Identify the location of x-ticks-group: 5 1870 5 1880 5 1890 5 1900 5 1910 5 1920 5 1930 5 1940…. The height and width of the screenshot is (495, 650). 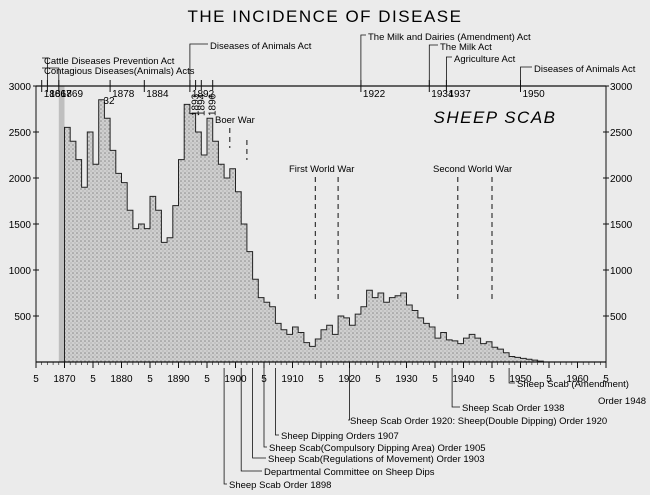
(321, 373).